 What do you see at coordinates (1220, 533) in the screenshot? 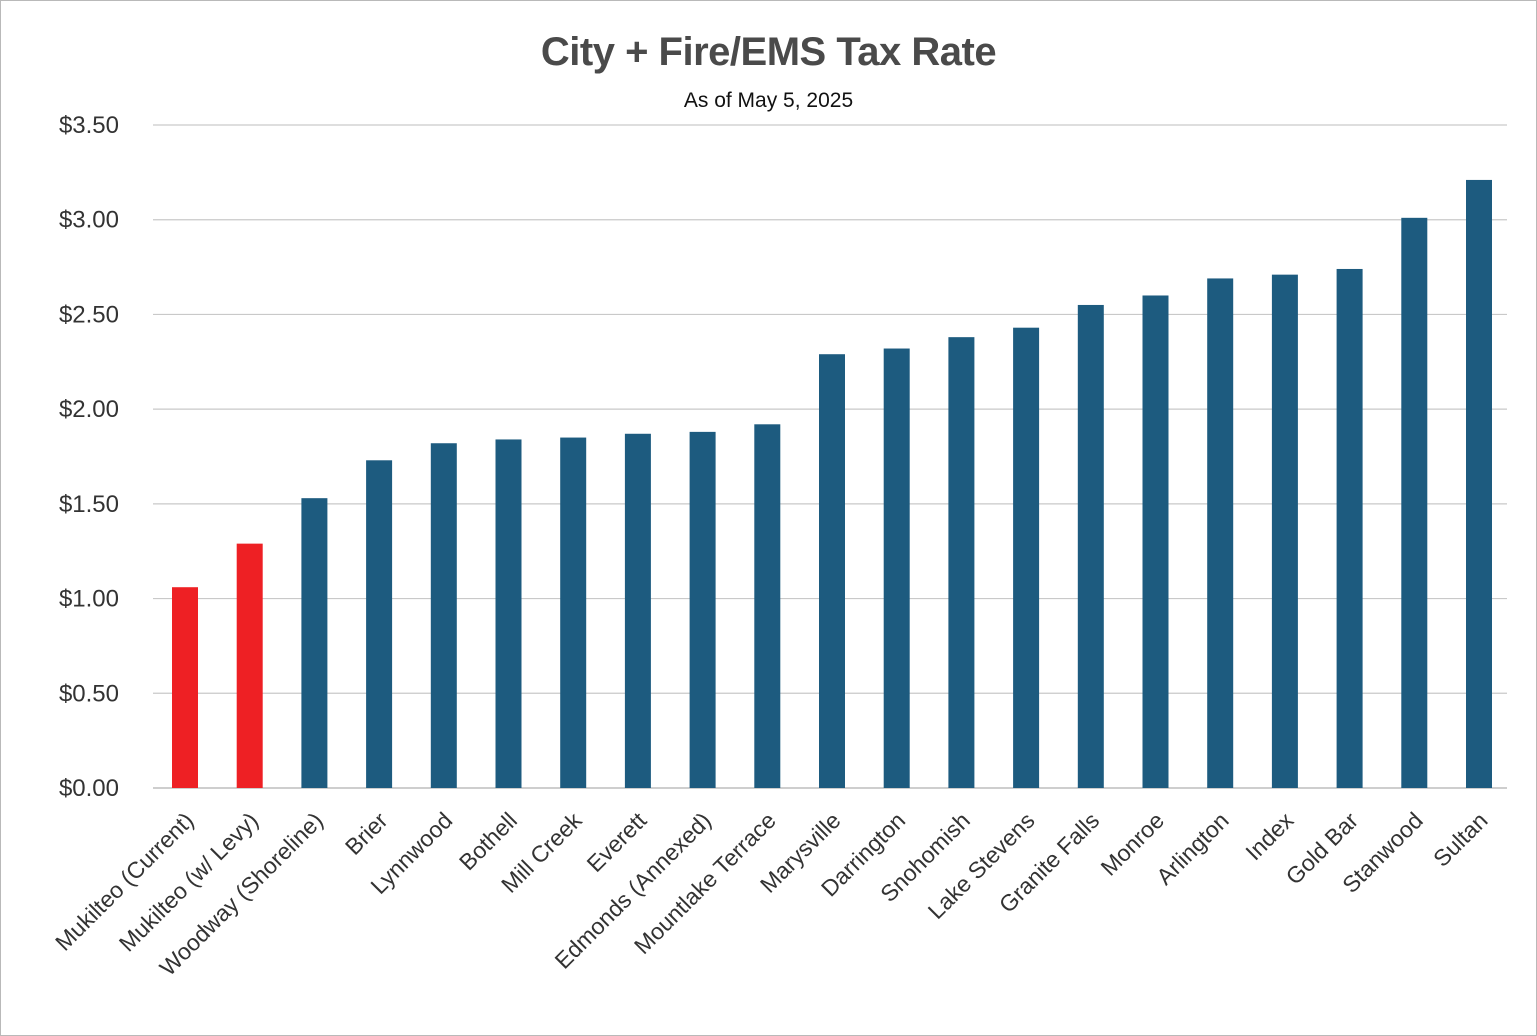
I see `bar-arlington` at bounding box center [1220, 533].